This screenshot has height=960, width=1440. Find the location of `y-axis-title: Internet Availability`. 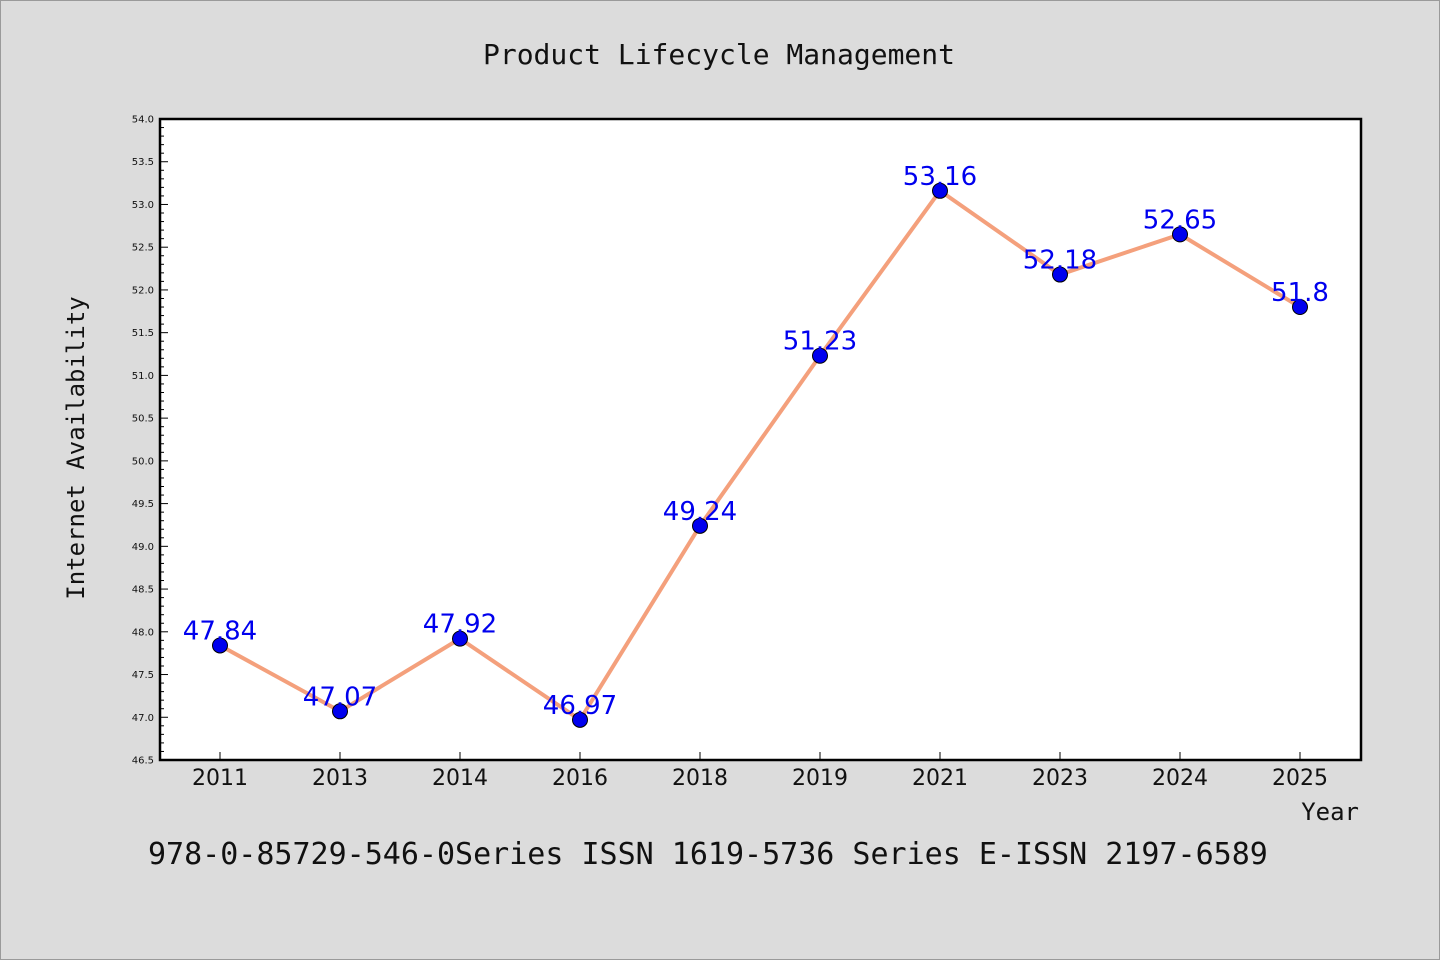

y-axis-title: Internet Availability is located at coordinates (76, 447).